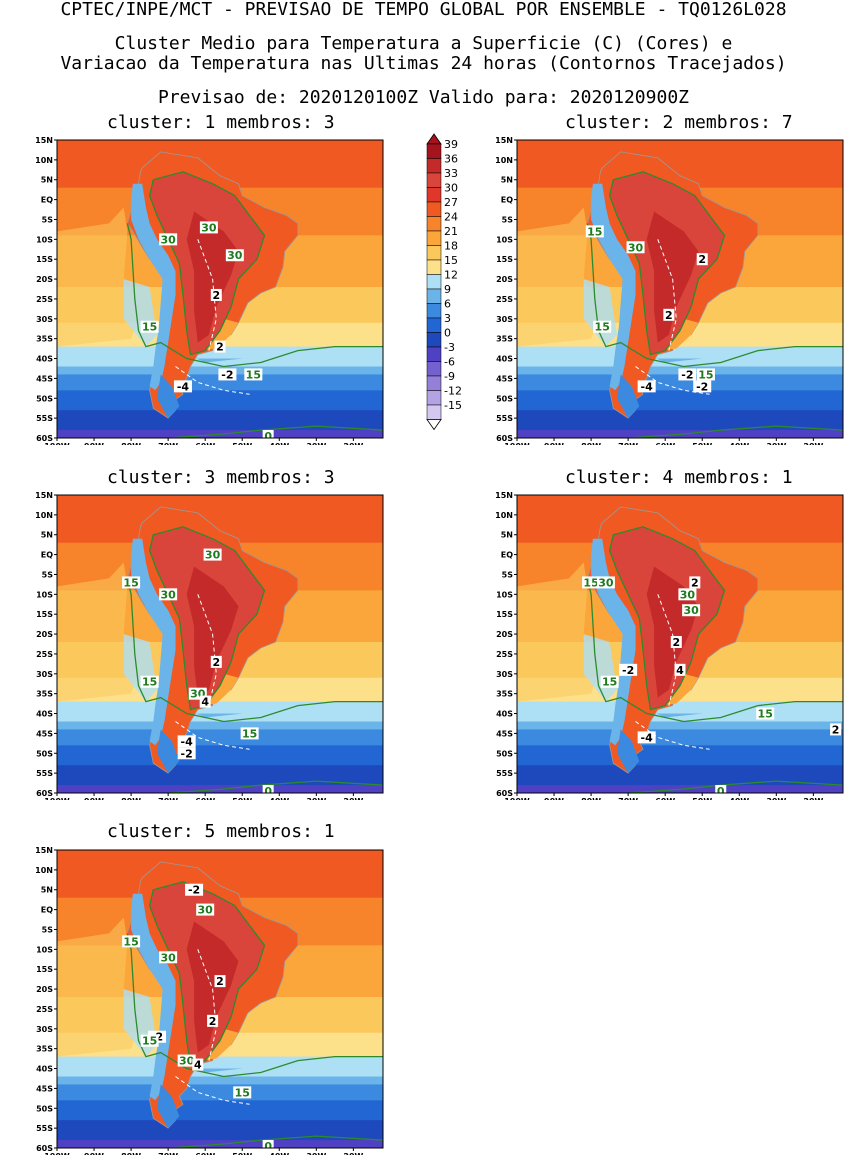 Image resolution: width=847 pixels, height=1157 pixels. What do you see at coordinates (48, 574) in the screenshot?
I see `lat-label: 5S` at bounding box center [48, 574].